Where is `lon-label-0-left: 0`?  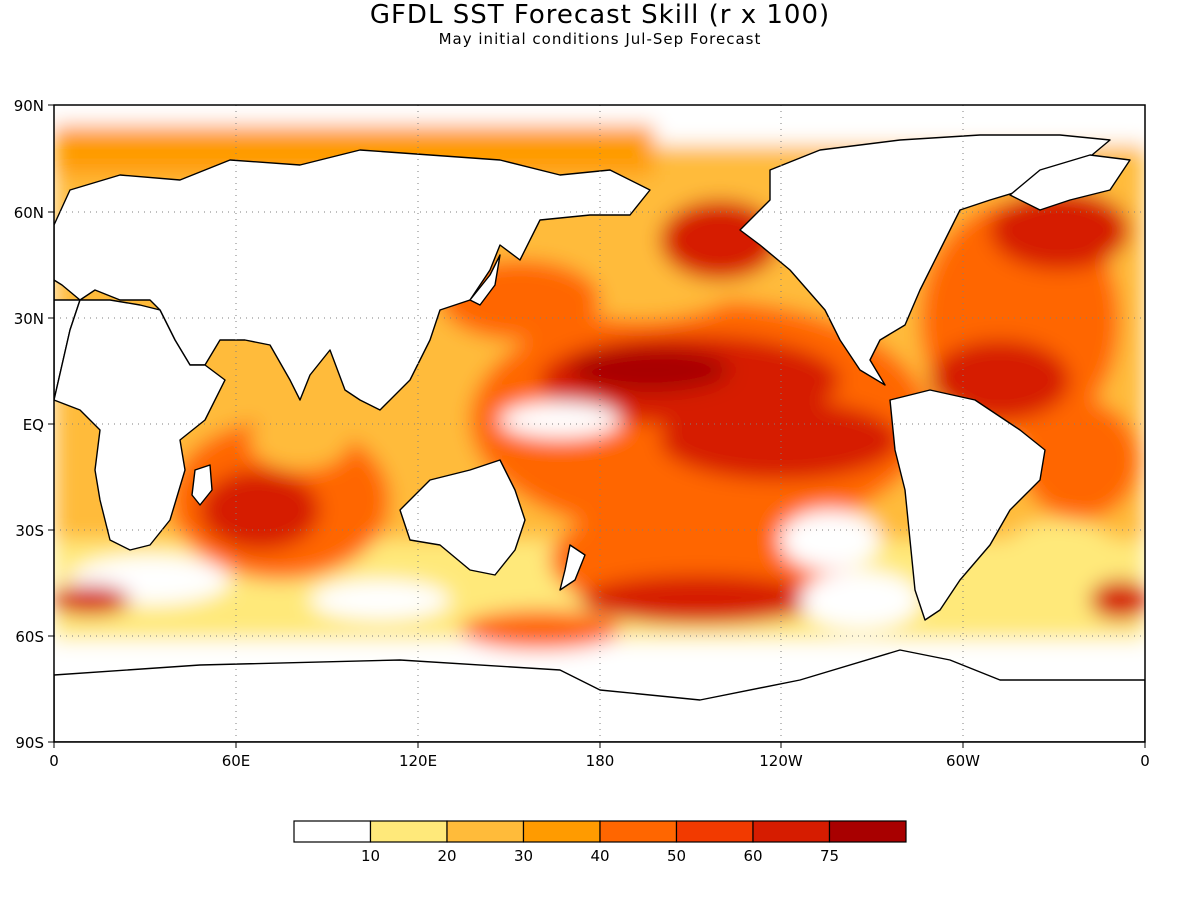 lon-label-0-left: 0 is located at coordinates (54, 761).